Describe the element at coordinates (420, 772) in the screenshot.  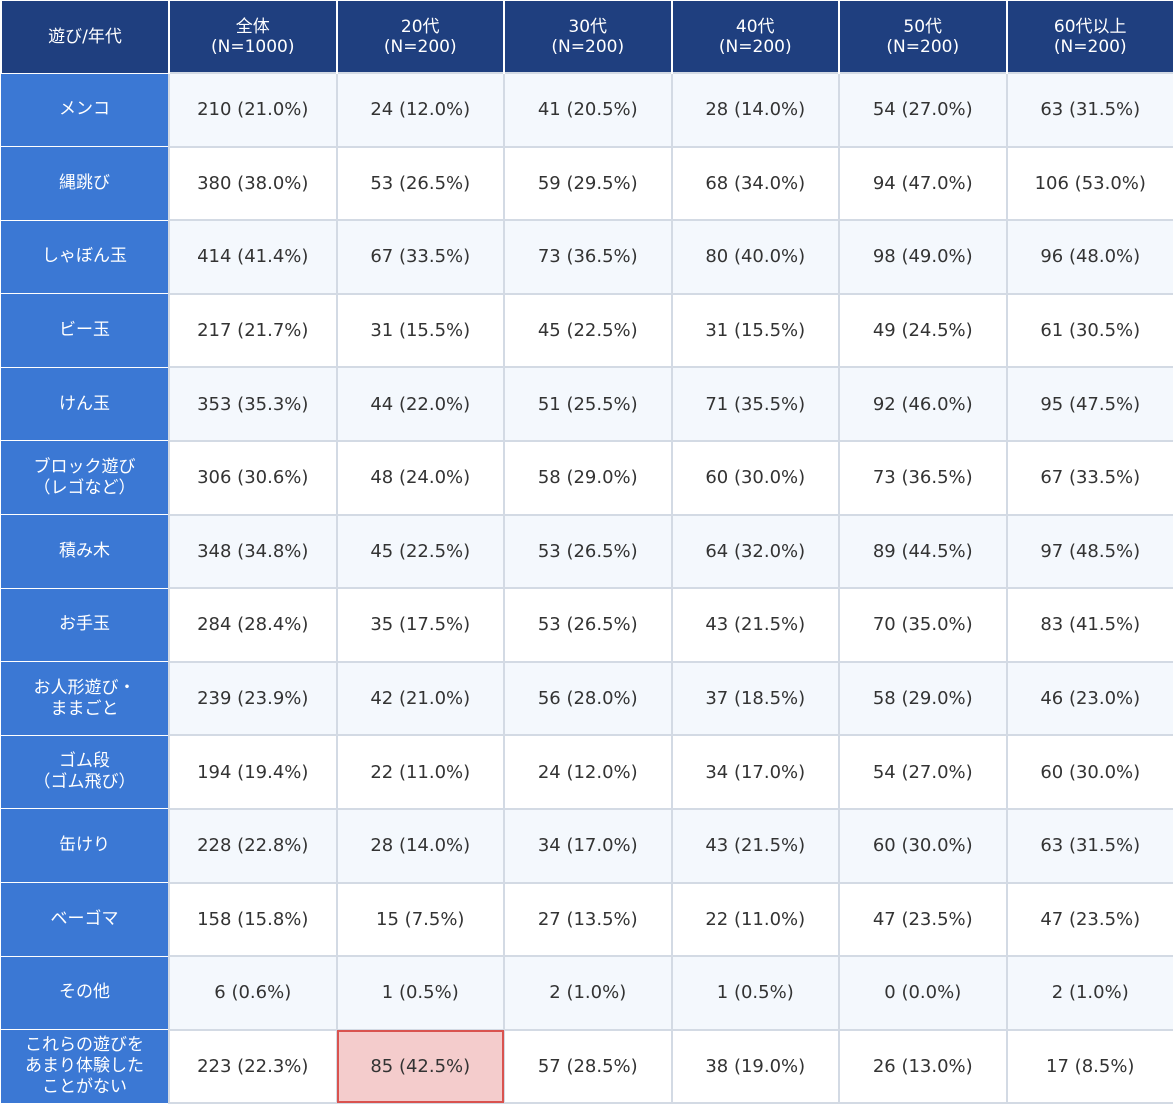
I see `table-cell: 22 (11.0%)` at that location.